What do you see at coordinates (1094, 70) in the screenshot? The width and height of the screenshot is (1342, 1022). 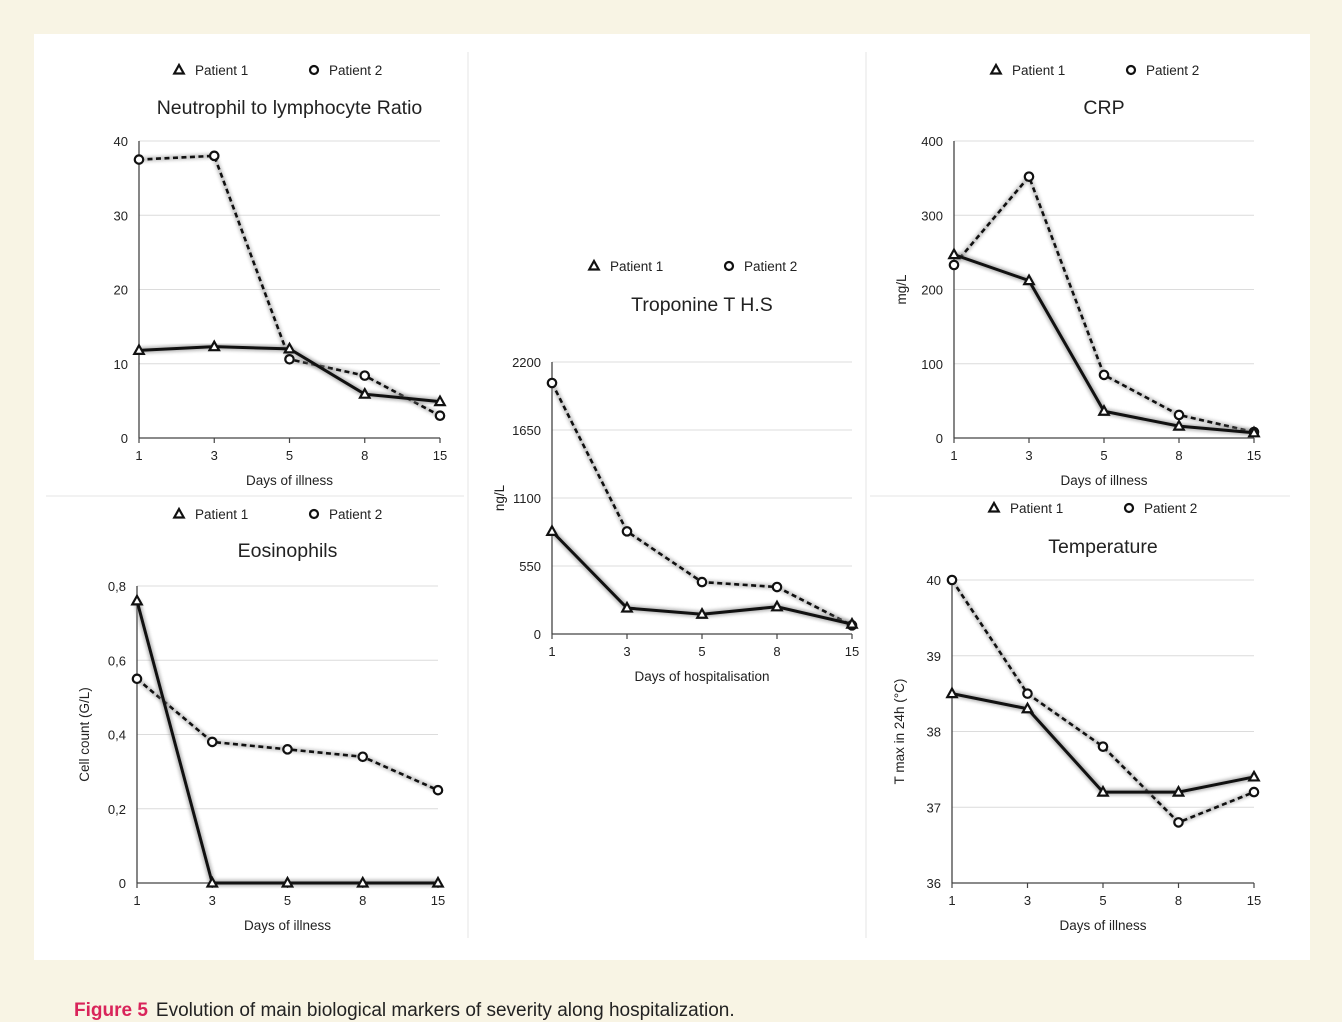 I see `legend-crp: Patient 1 Patient 2` at bounding box center [1094, 70].